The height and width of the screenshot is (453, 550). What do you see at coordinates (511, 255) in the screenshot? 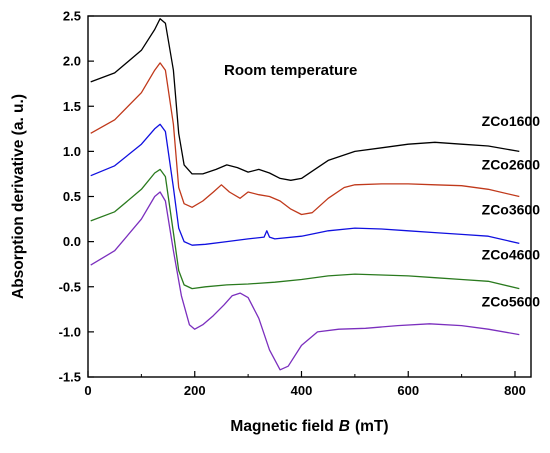
I see `series-label-zco4600: ZCo4600` at bounding box center [511, 255].